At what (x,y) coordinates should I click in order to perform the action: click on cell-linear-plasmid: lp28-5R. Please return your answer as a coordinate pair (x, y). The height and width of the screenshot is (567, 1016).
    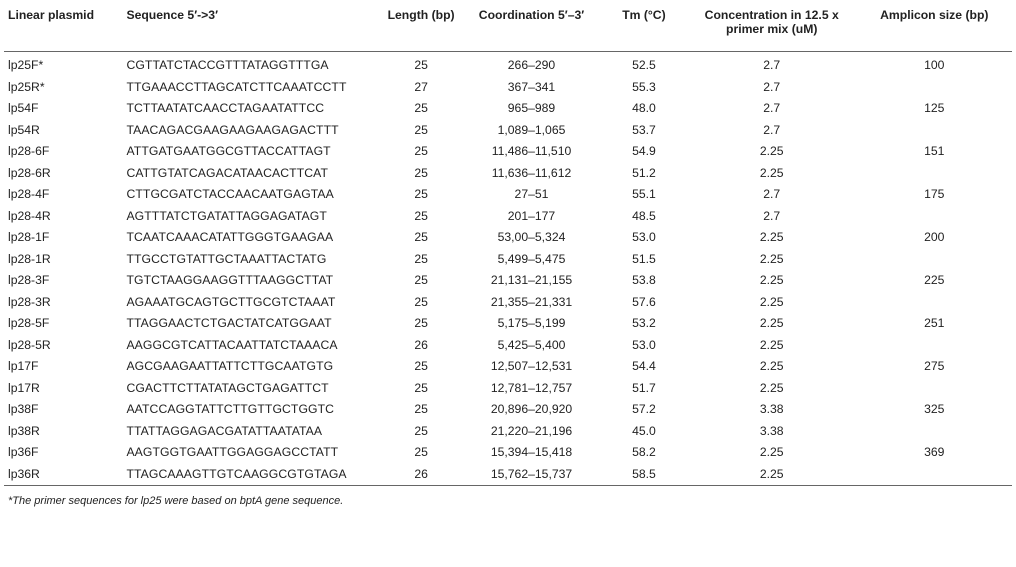
    Looking at the image, I should click on (29, 344).